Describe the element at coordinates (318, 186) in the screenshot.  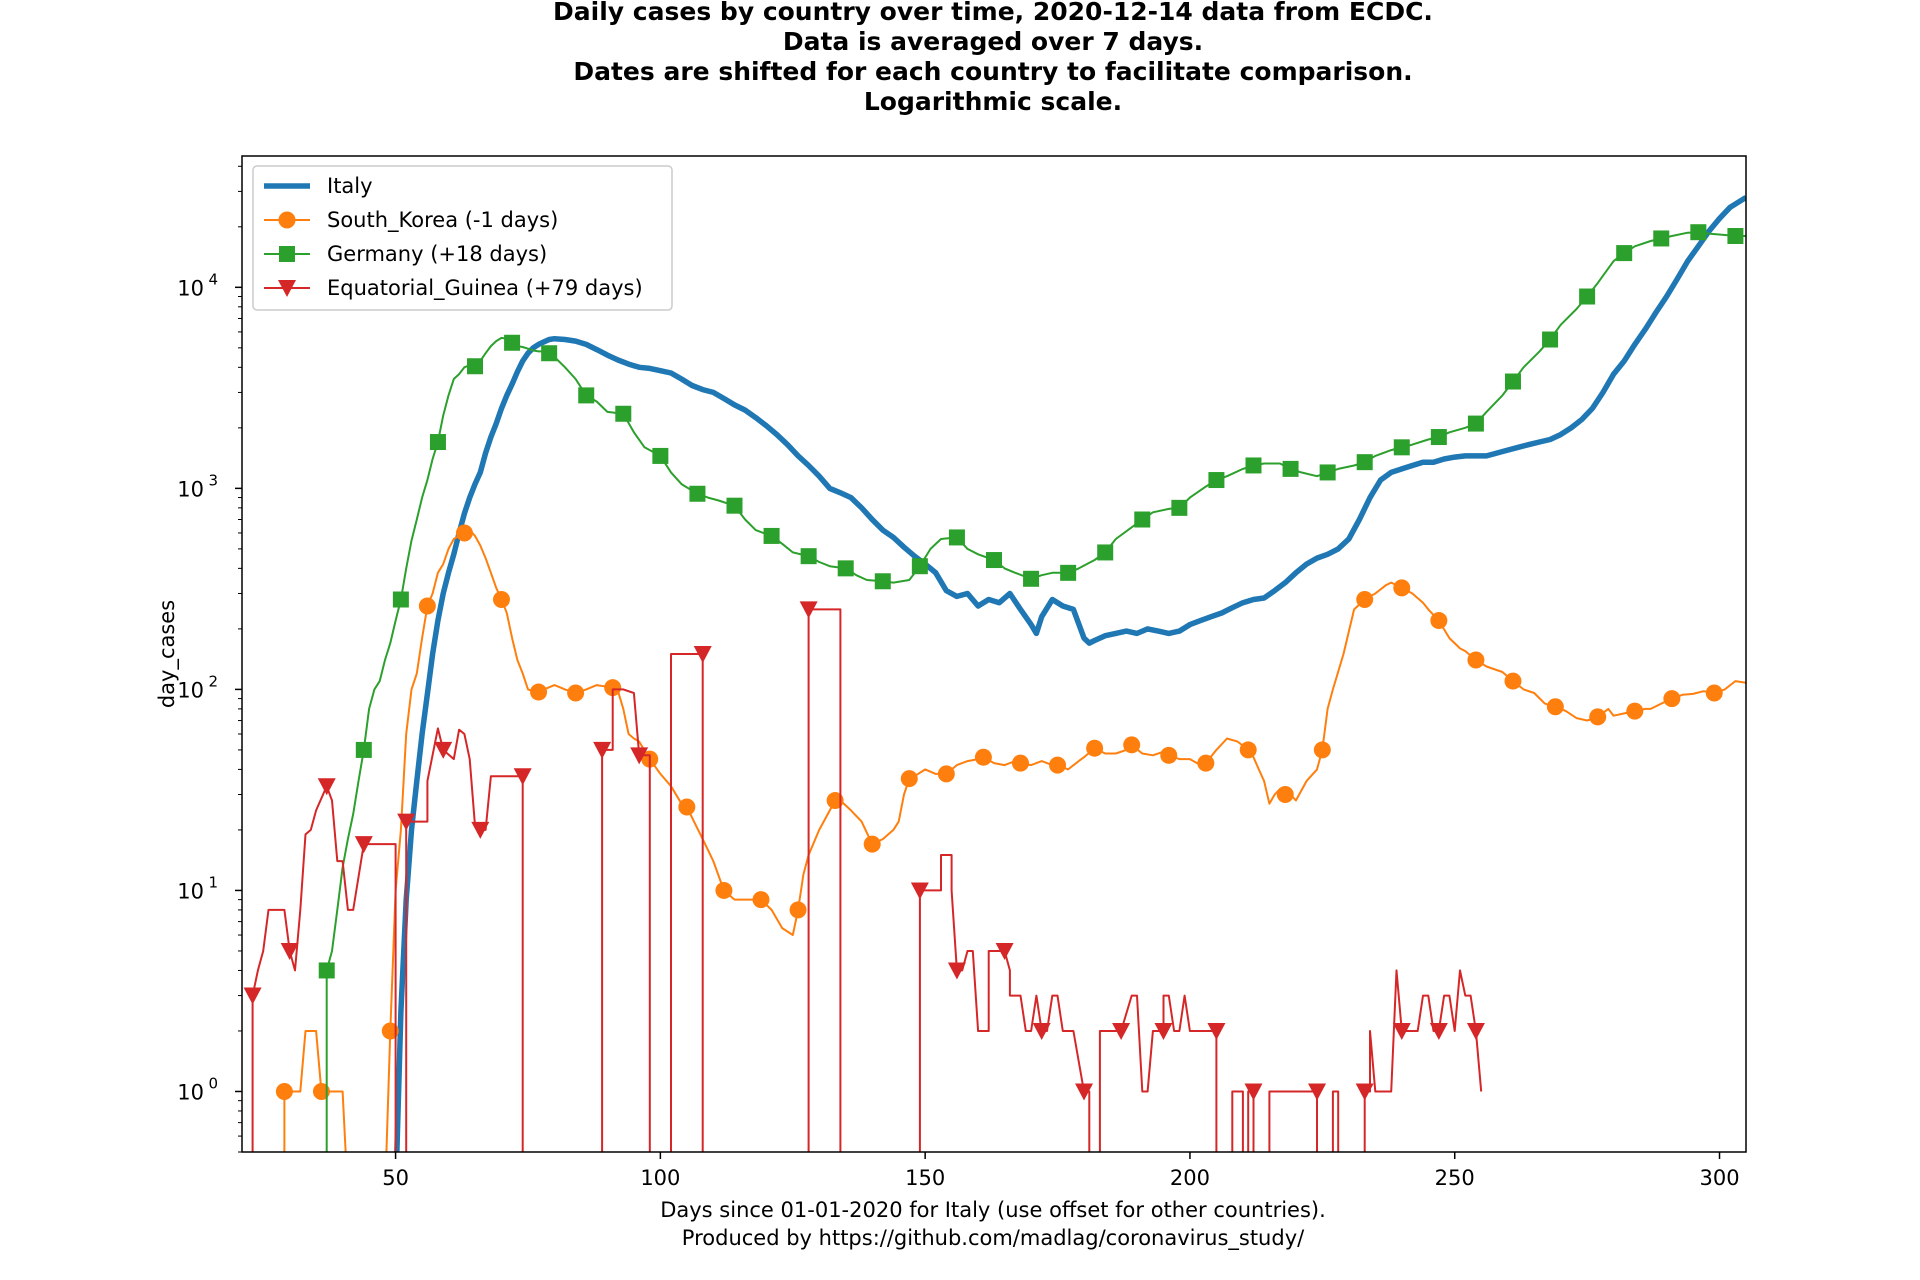
I see `legend-item: Italy` at that location.